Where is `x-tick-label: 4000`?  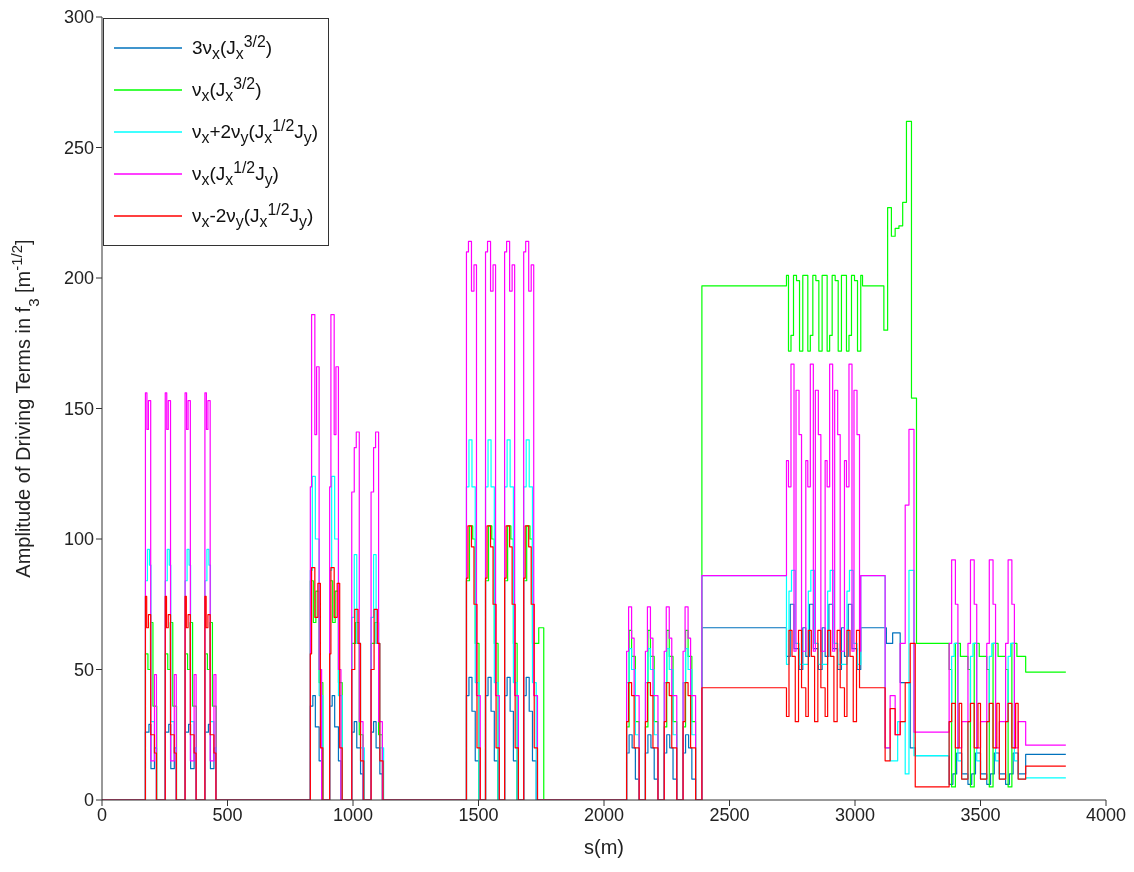
x-tick-label: 4000 is located at coordinates (1106, 814).